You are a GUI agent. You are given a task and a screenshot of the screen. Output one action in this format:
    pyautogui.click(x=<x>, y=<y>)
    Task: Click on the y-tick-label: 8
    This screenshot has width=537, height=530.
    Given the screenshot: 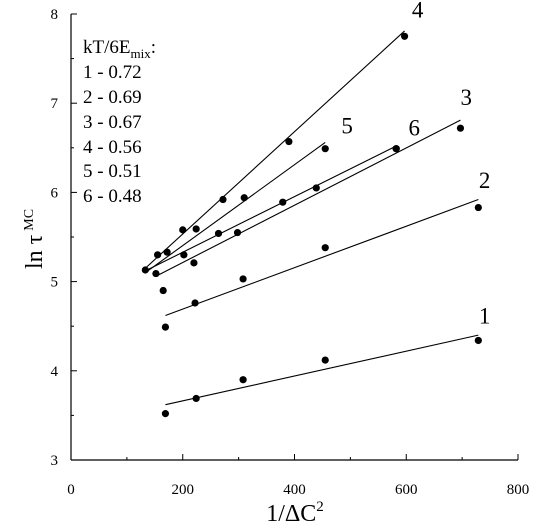 What is the action you would take?
    pyautogui.click(x=55, y=15)
    